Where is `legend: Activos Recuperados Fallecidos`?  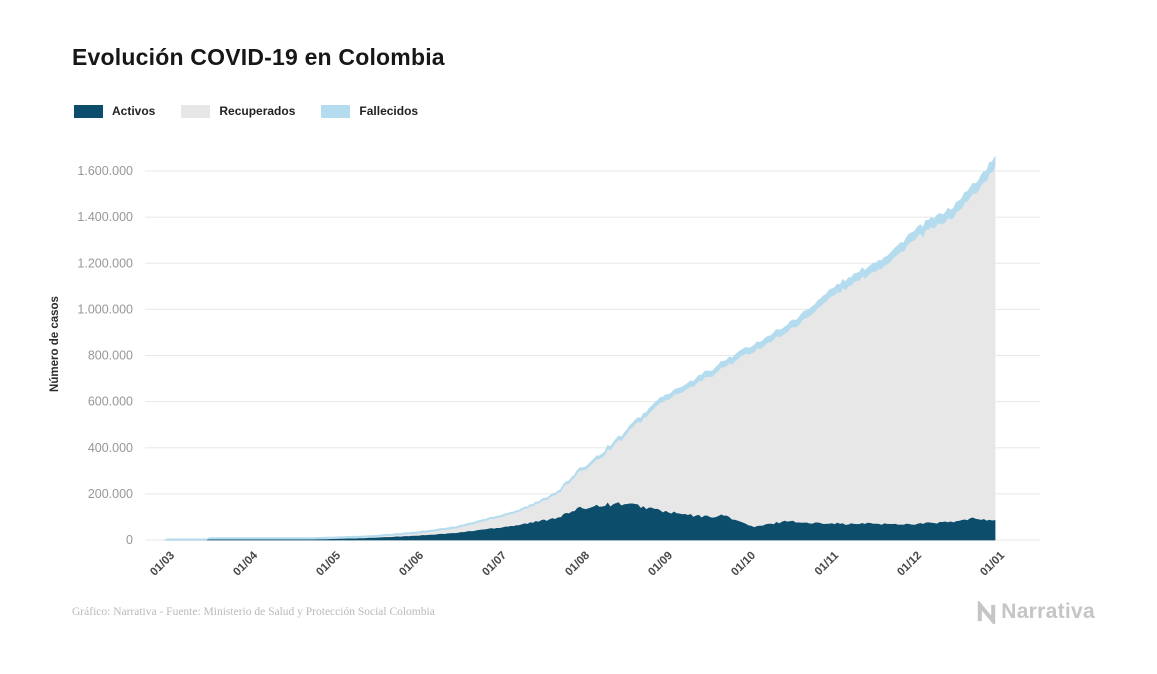
legend: Activos Recuperados Fallecidos is located at coordinates (246, 111).